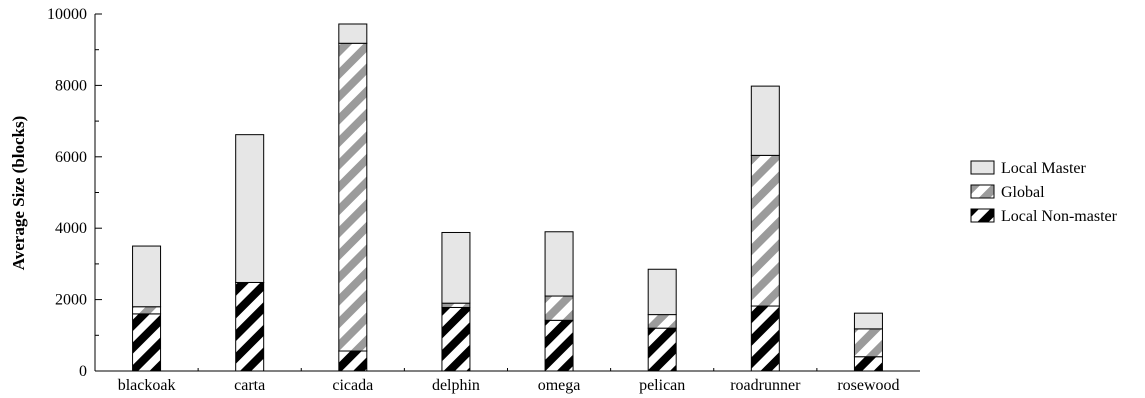  I want to click on y-tick-label: 0, so click(83, 371).